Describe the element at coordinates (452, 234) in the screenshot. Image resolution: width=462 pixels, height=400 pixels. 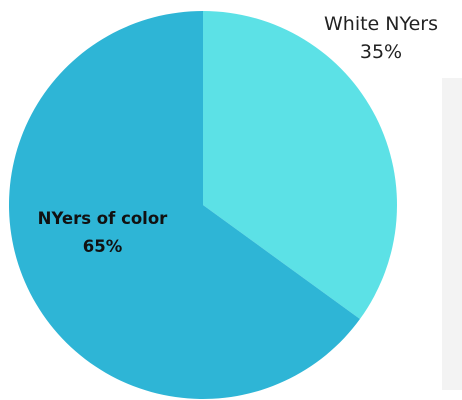
I see `side-panel` at that location.